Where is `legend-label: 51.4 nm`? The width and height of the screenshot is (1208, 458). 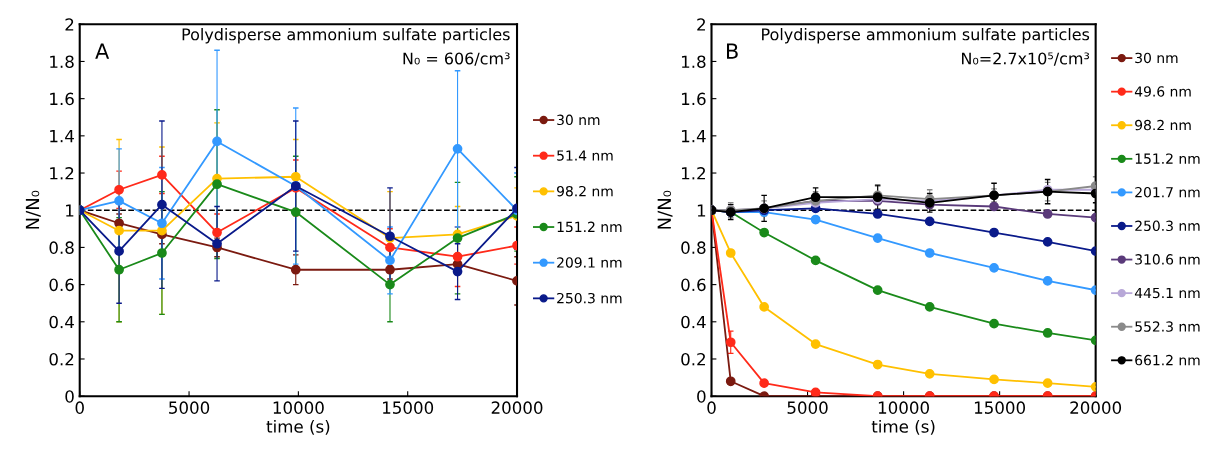 legend-label: 51.4 nm is located at coordinates (585, 155).